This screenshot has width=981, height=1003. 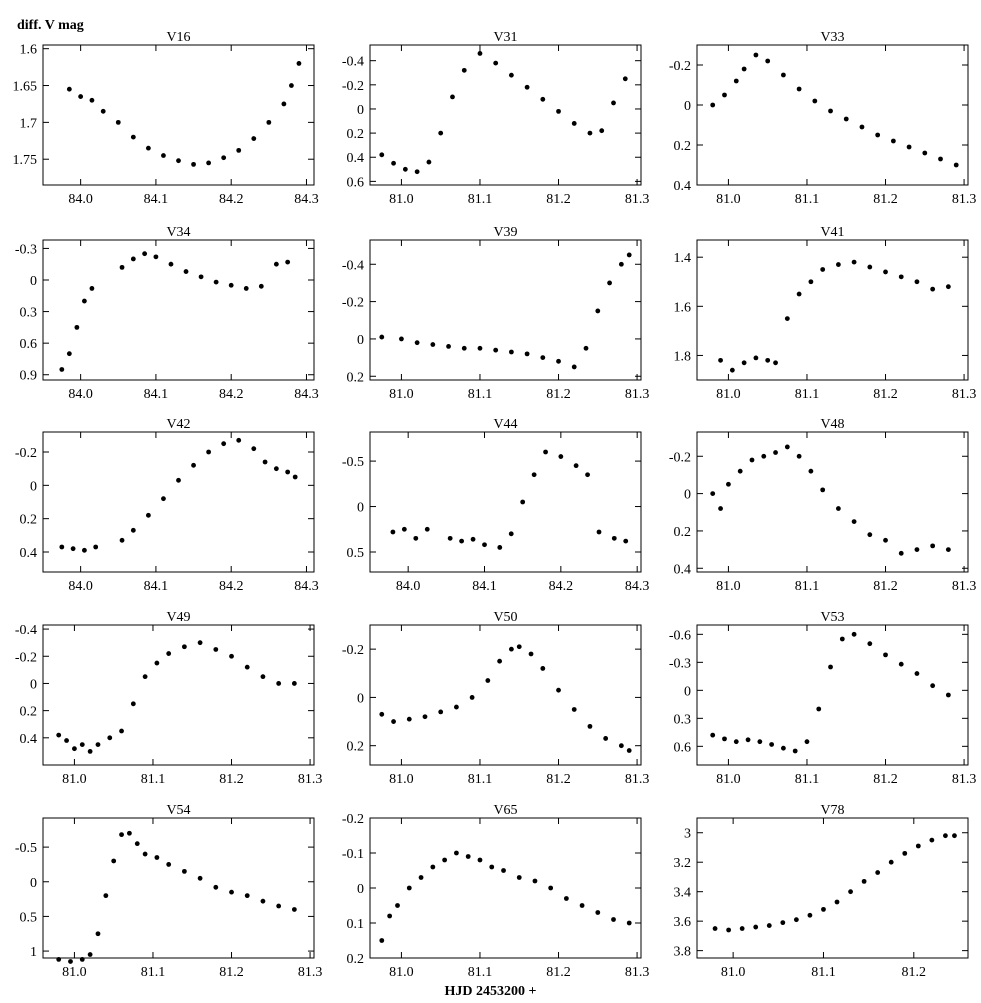 I want to click on y-tick-label: 1.8, so click(x=683, y=356).